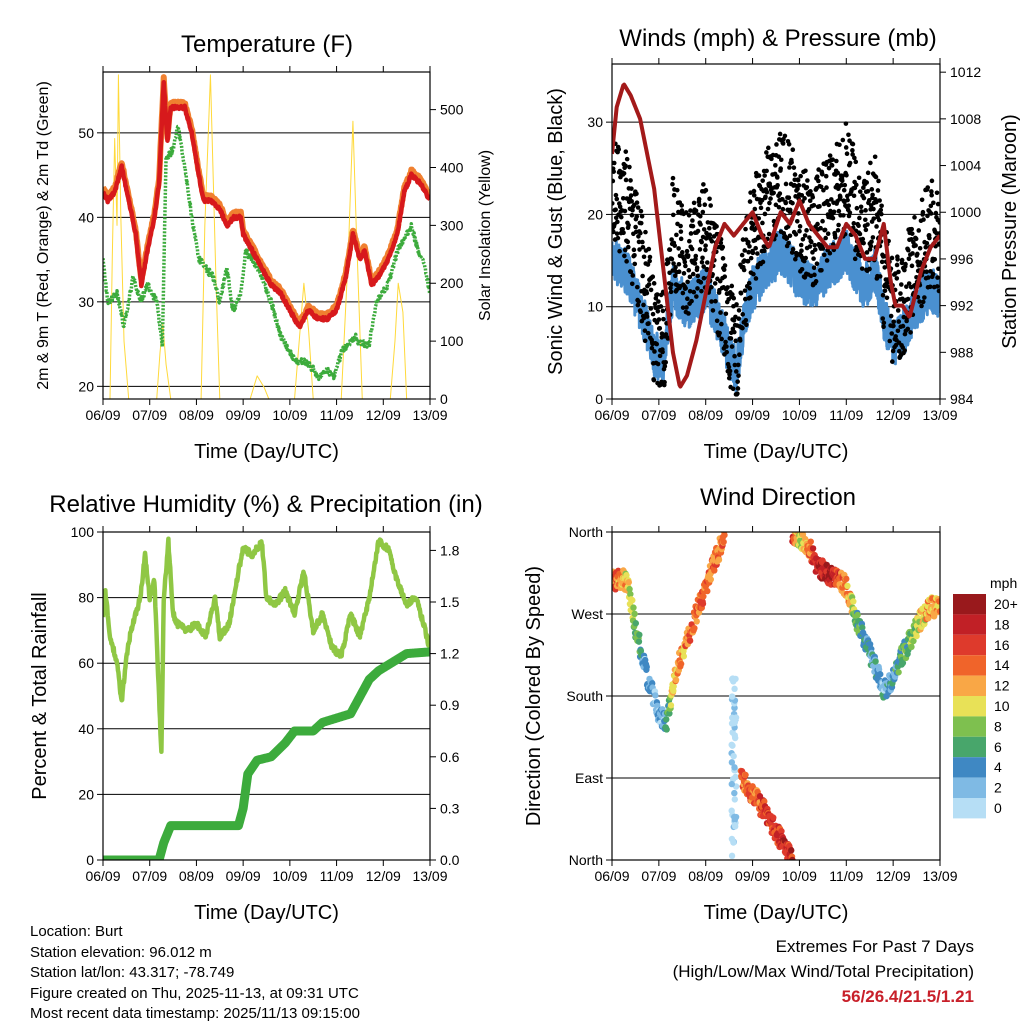  What do you see at coordinates (337, 876) in the screenshot?
I see `x-tick-label: 11/09` at bounding box center [337, 876].